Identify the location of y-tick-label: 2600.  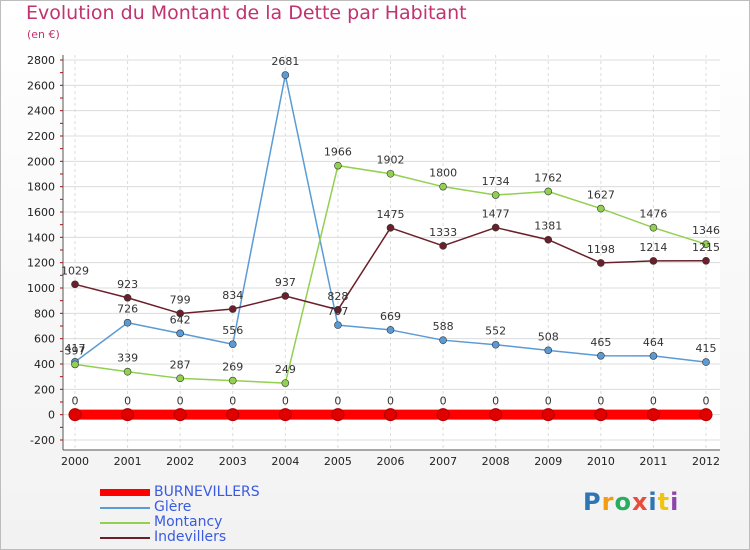
(41, 85).